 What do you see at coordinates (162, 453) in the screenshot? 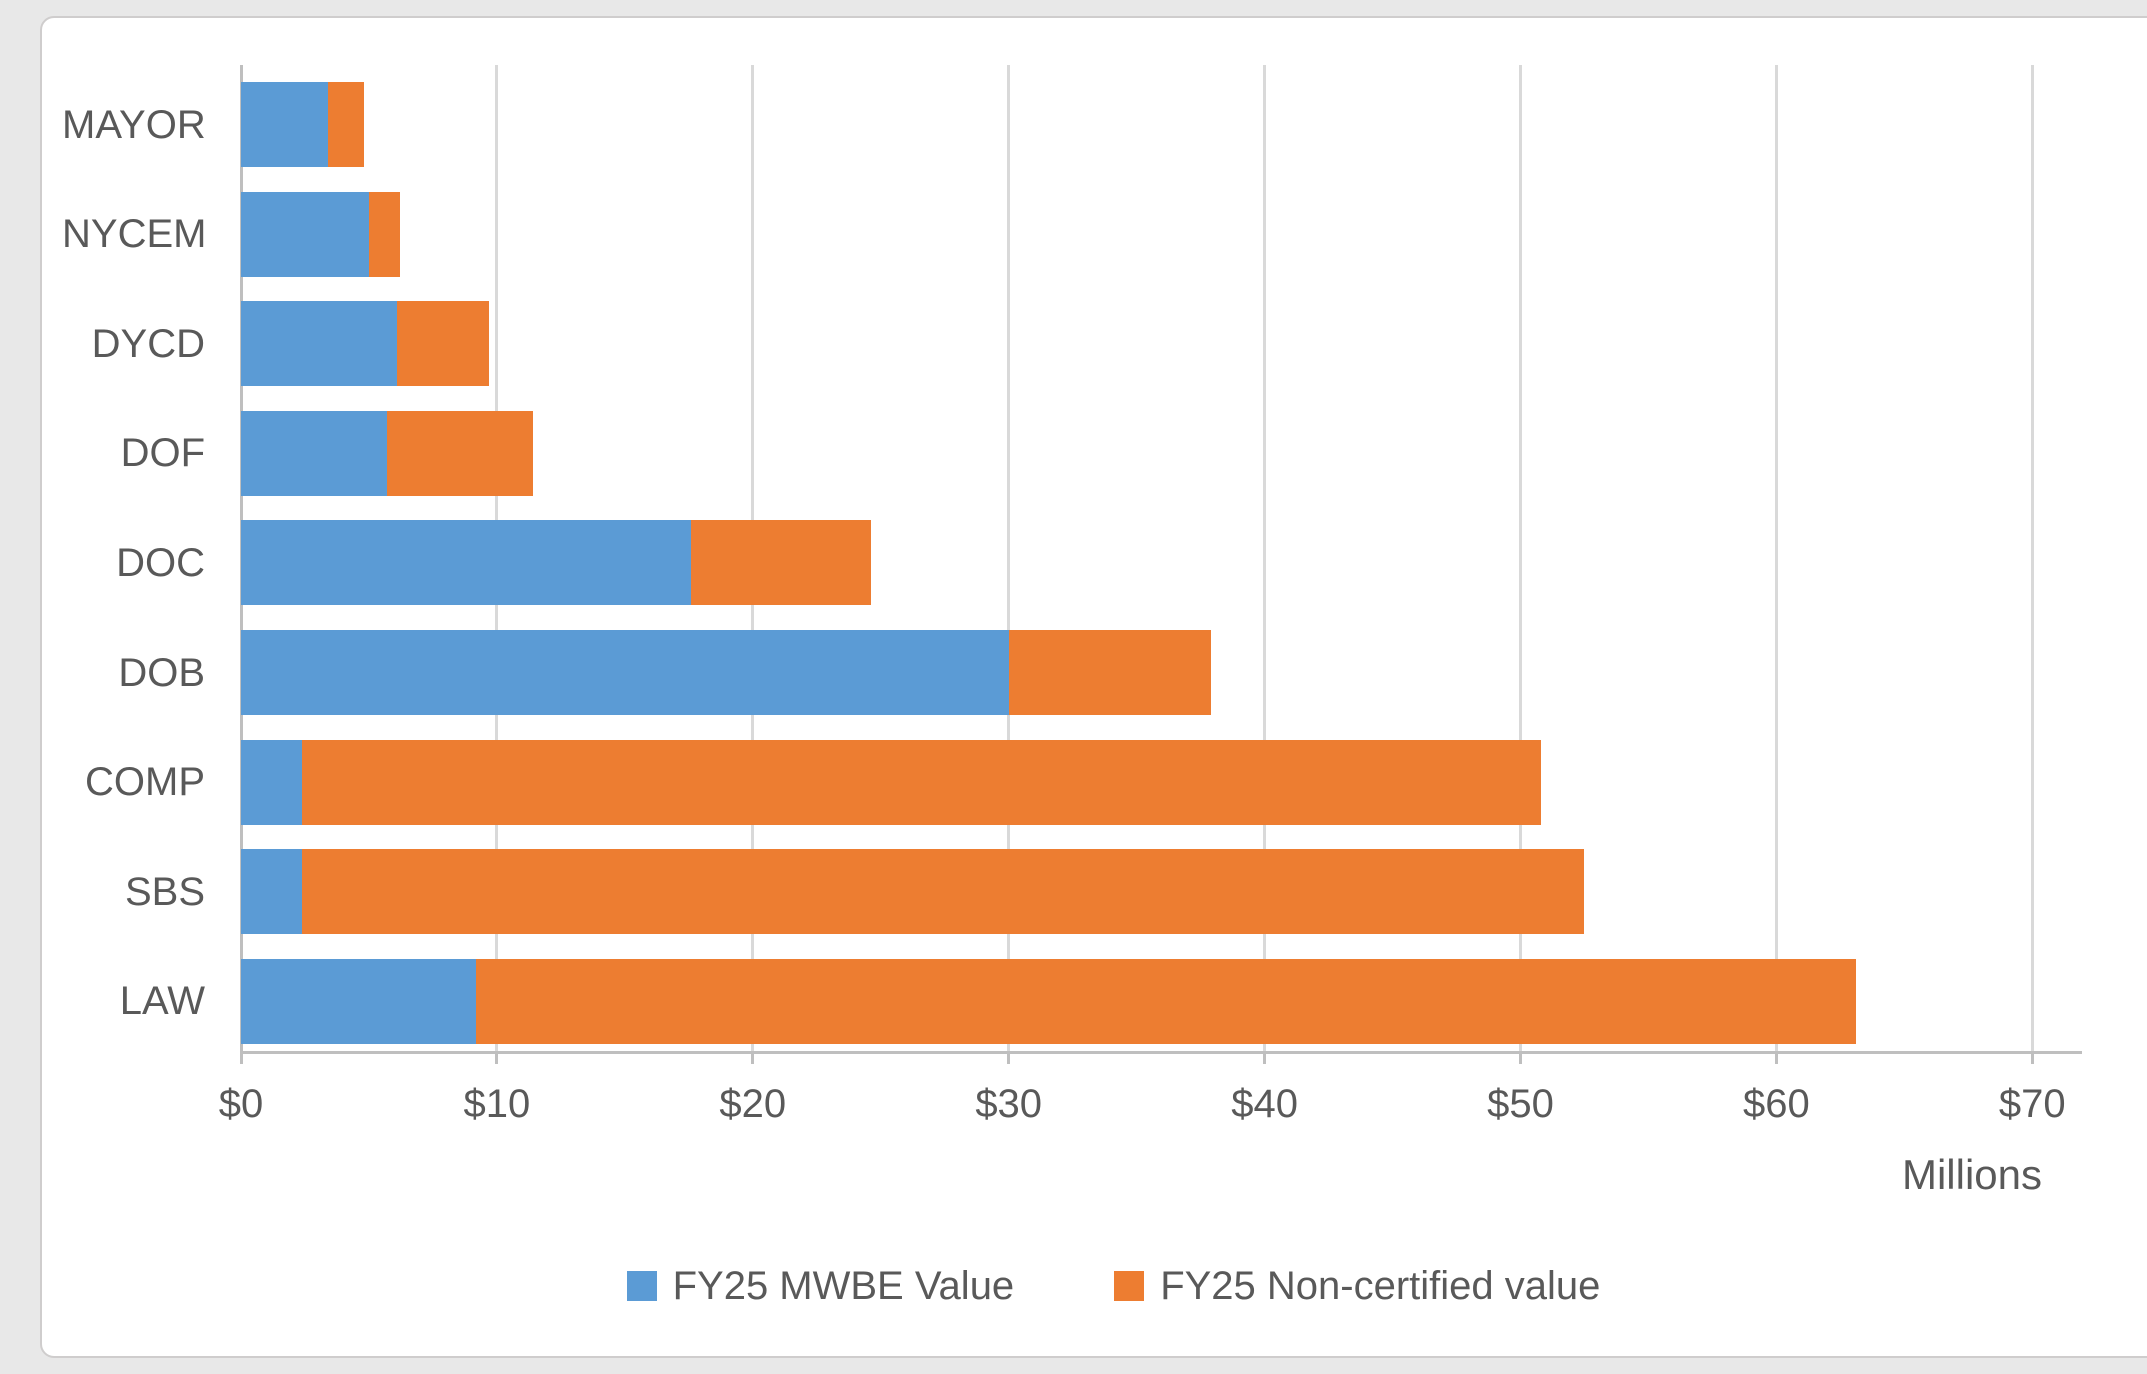
I see `category-label: DOF` at bounding box center [162, 453].